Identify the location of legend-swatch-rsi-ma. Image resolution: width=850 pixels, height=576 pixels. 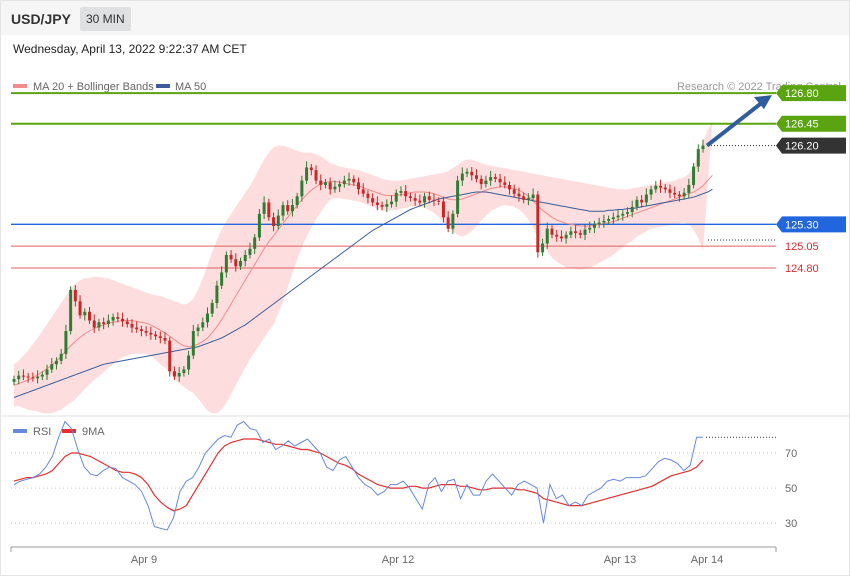
(69, 431).